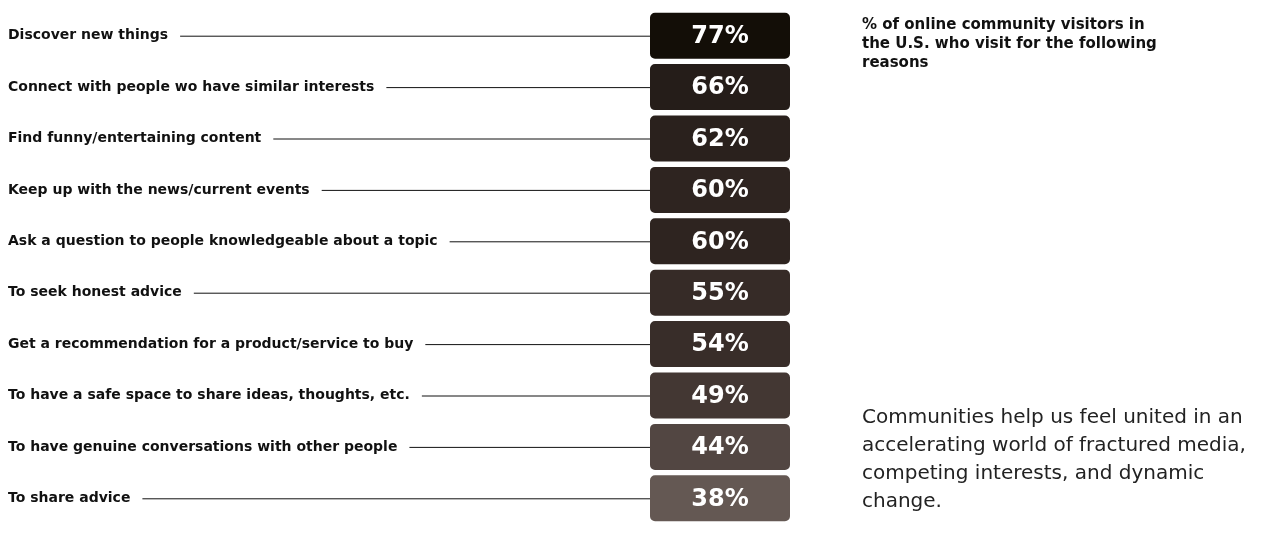 This screenshot has width=1270, height=534. Describe the element at coordinates (720, 394) in the screenshot. I see `data-label: 49%` at that location.